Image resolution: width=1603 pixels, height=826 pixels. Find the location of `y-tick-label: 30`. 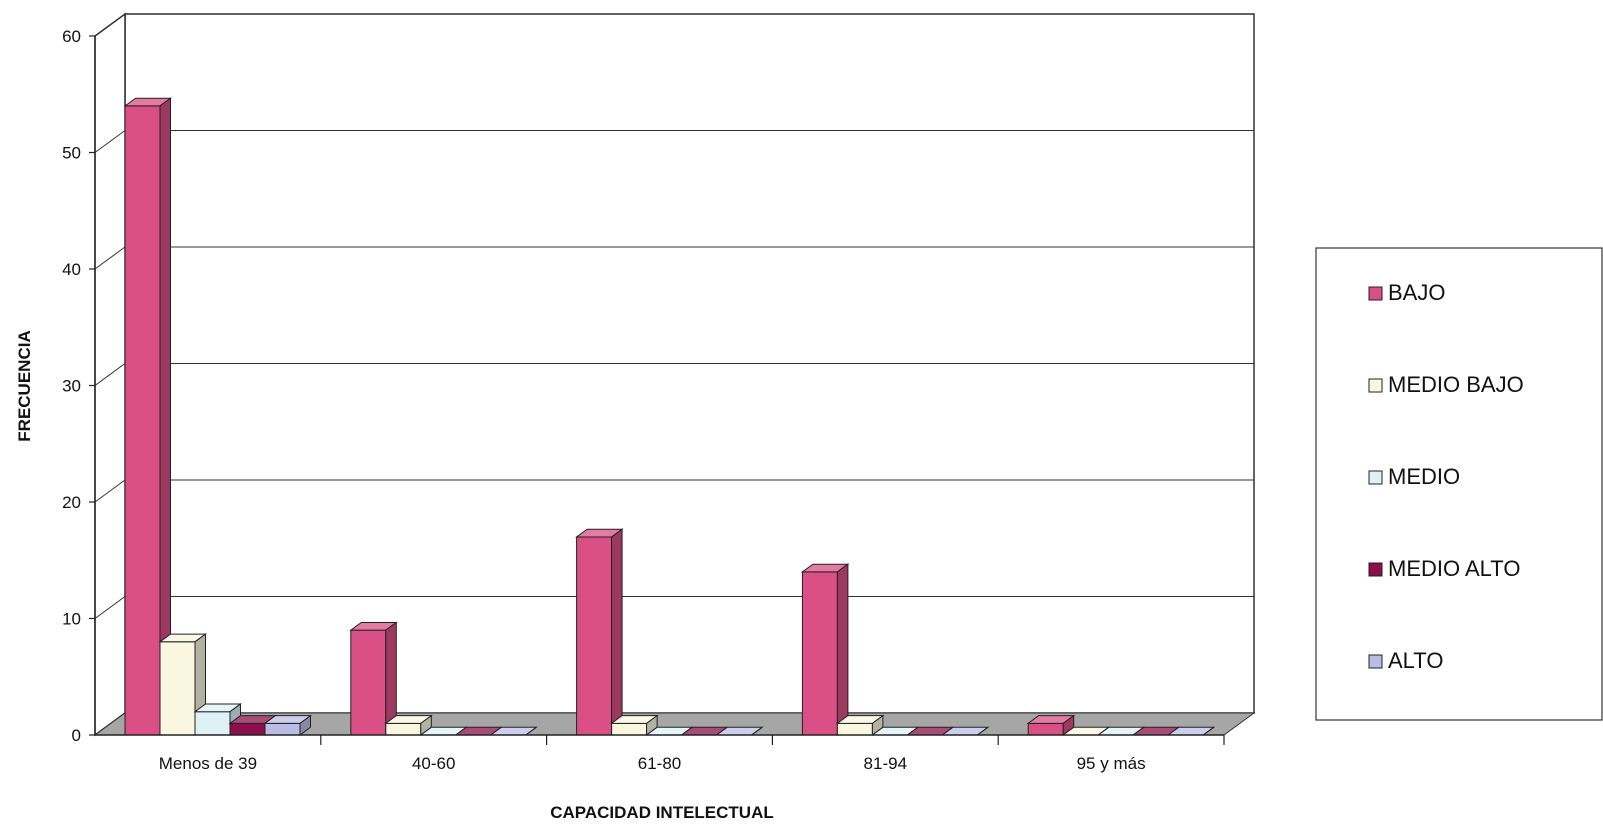

y-tick-label: 30 is located at coordinates (71, 386).